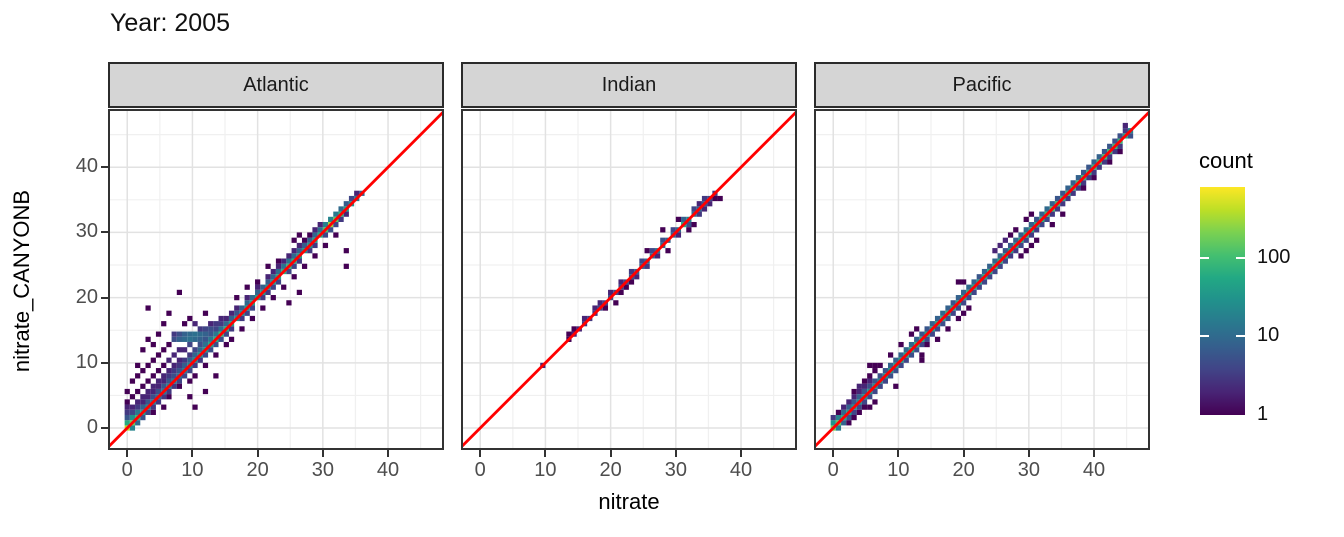 This screenshot has width=1344, height=537. Describe the element at coordinates (86, 361) in the screenshot. I see `y-tick-label: 10` at that location.